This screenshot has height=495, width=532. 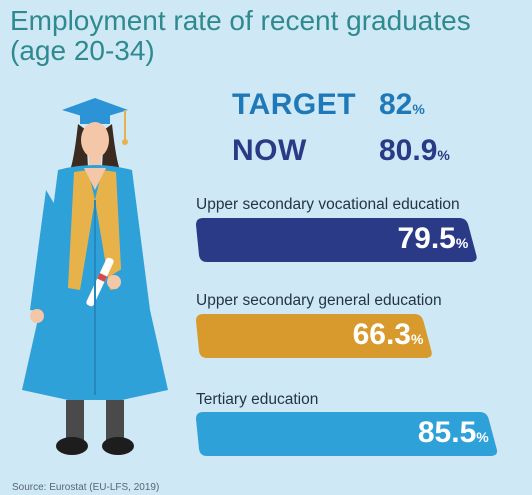 I want to click on bar-value-unit-tertiary: %, so click(x=482, y=437).